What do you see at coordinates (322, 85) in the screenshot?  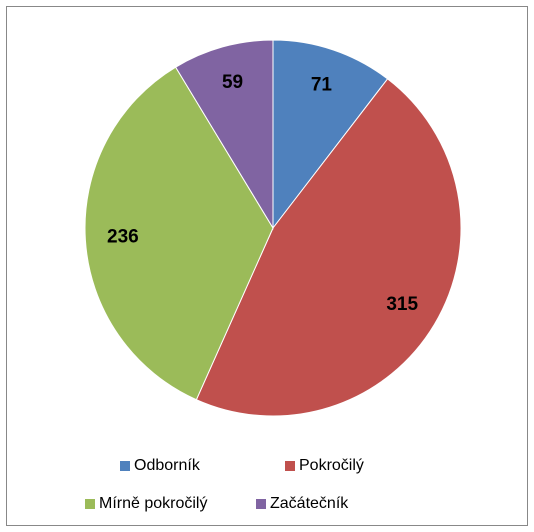 I see `data-label: 71` at bounding box center [322, 85].